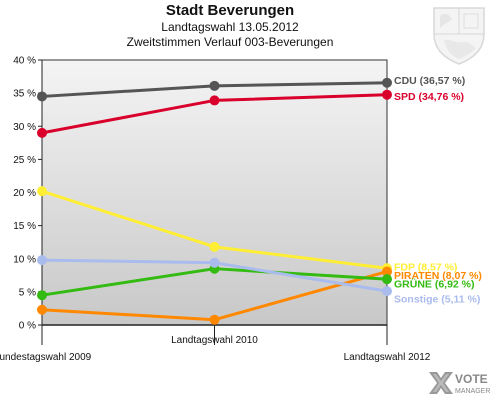 The image size is (500, 400). I want to click on votemanager-logo: VOTE MANAGER, so click(459, 383).